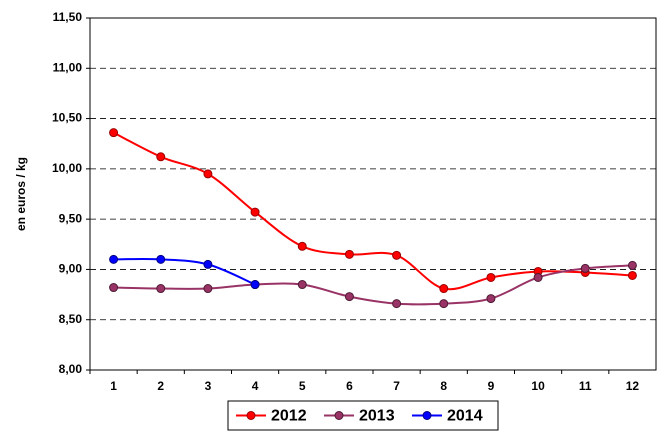  What do you see at coordinates (68, 67) in the screenshot?
I see `y-tick-label: 11,00` at bounding box center [68, 67].